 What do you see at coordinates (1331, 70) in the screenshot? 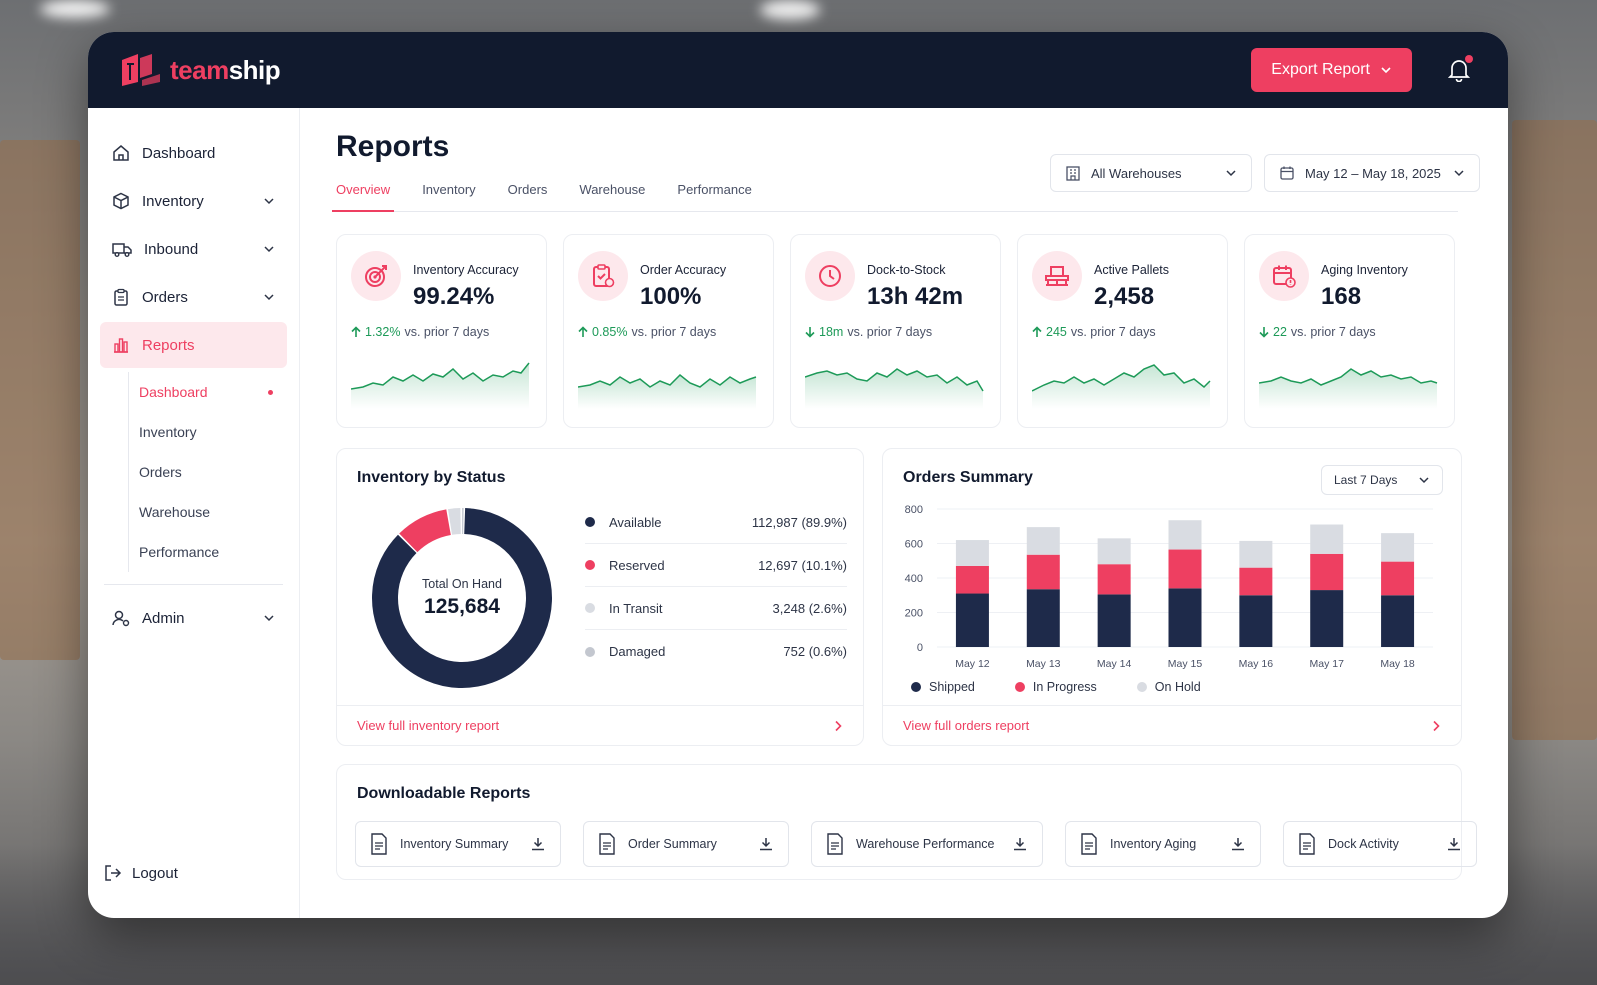
I see `export-report-button: Export Report` at bounding box center [1331, 70].